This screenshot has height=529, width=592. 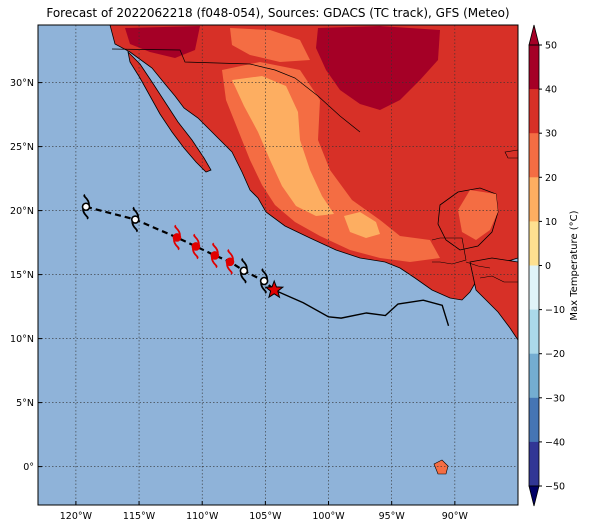 What do you see at coordinates (574, 265) in the screenshot?
I see `colorbar-label: Max Temperature (°C)` at bounding box center [574, 265].